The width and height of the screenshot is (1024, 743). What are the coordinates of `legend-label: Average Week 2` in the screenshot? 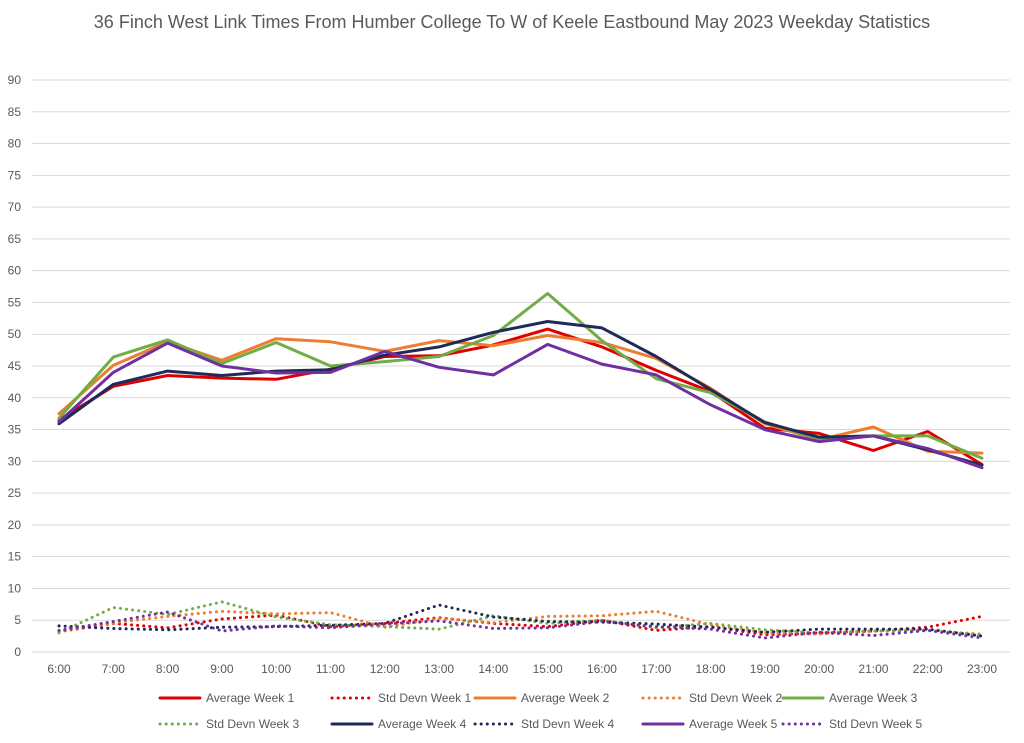 It's located at (565, 698).